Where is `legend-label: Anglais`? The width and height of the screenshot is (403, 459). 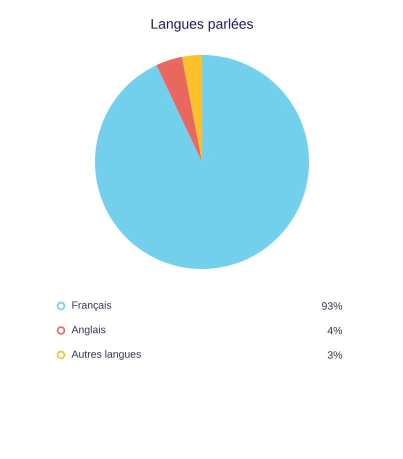 legend-label: Anglais is located at coordinates (89, 331).